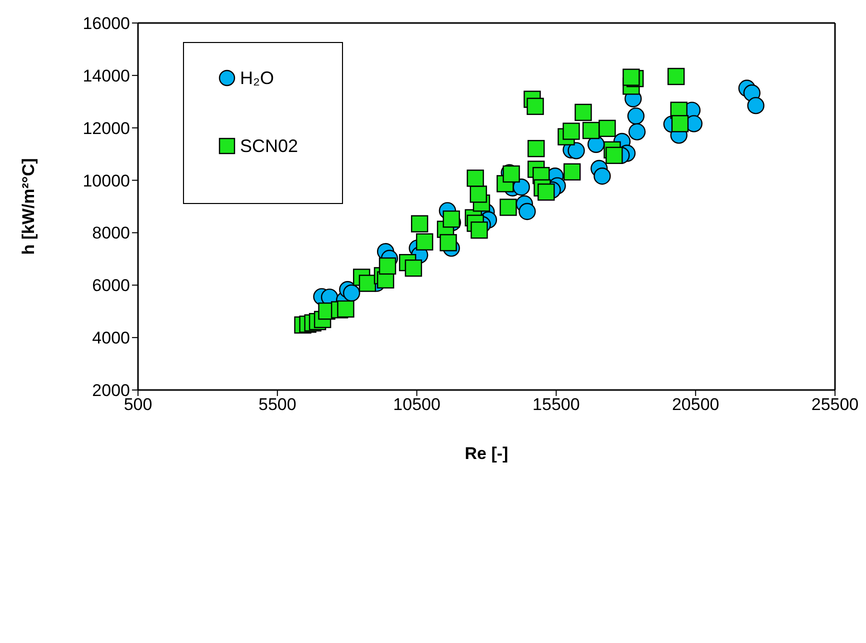 This screenshot has height=643, width=866. What do you see at coordinates (106, 24) in the screenshot?
I see `y-tick-label: 16000` at bounding box center [106, 24].